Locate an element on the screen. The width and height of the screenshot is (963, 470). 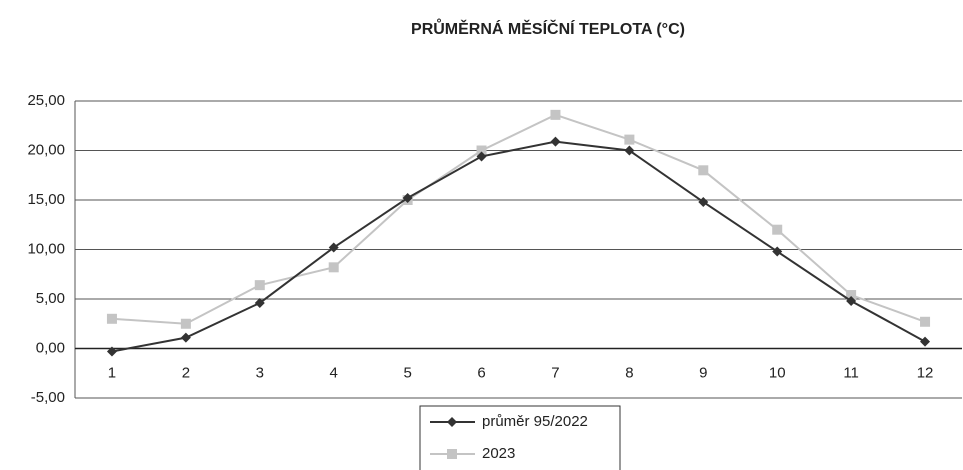
x-tick-label: 4 is located at coordinates (334, 372).